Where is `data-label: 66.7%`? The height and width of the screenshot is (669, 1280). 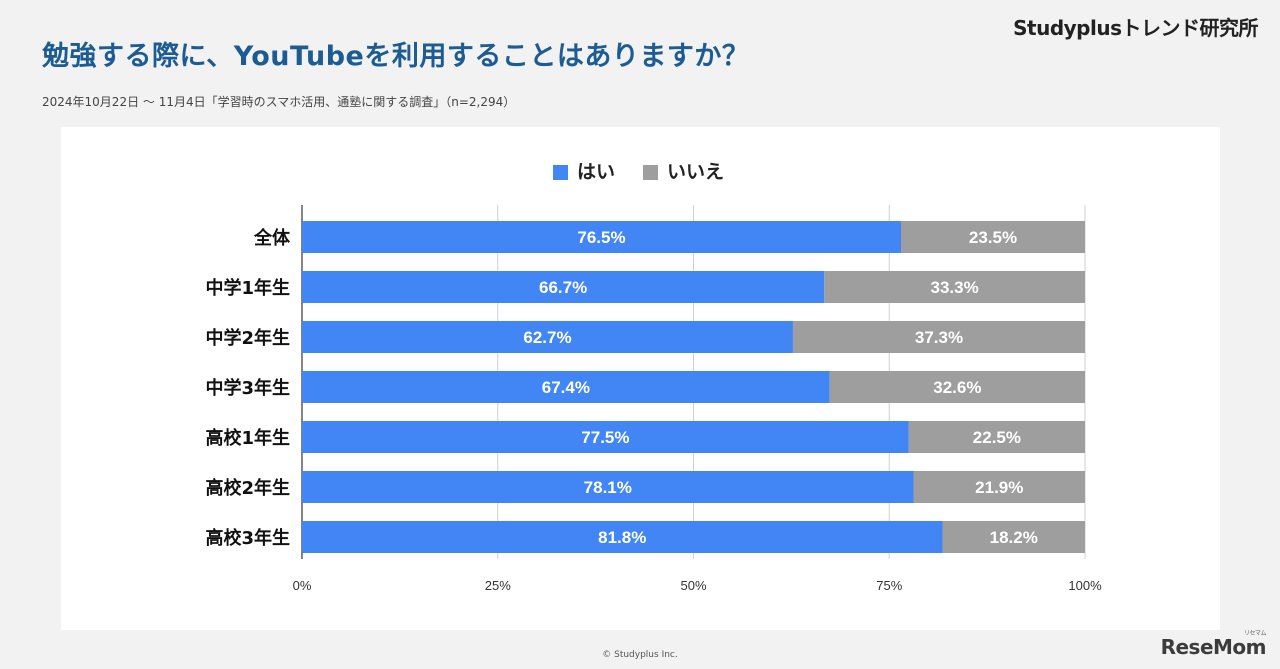
data-label: 66.7% is located at coordinates (563, 287).